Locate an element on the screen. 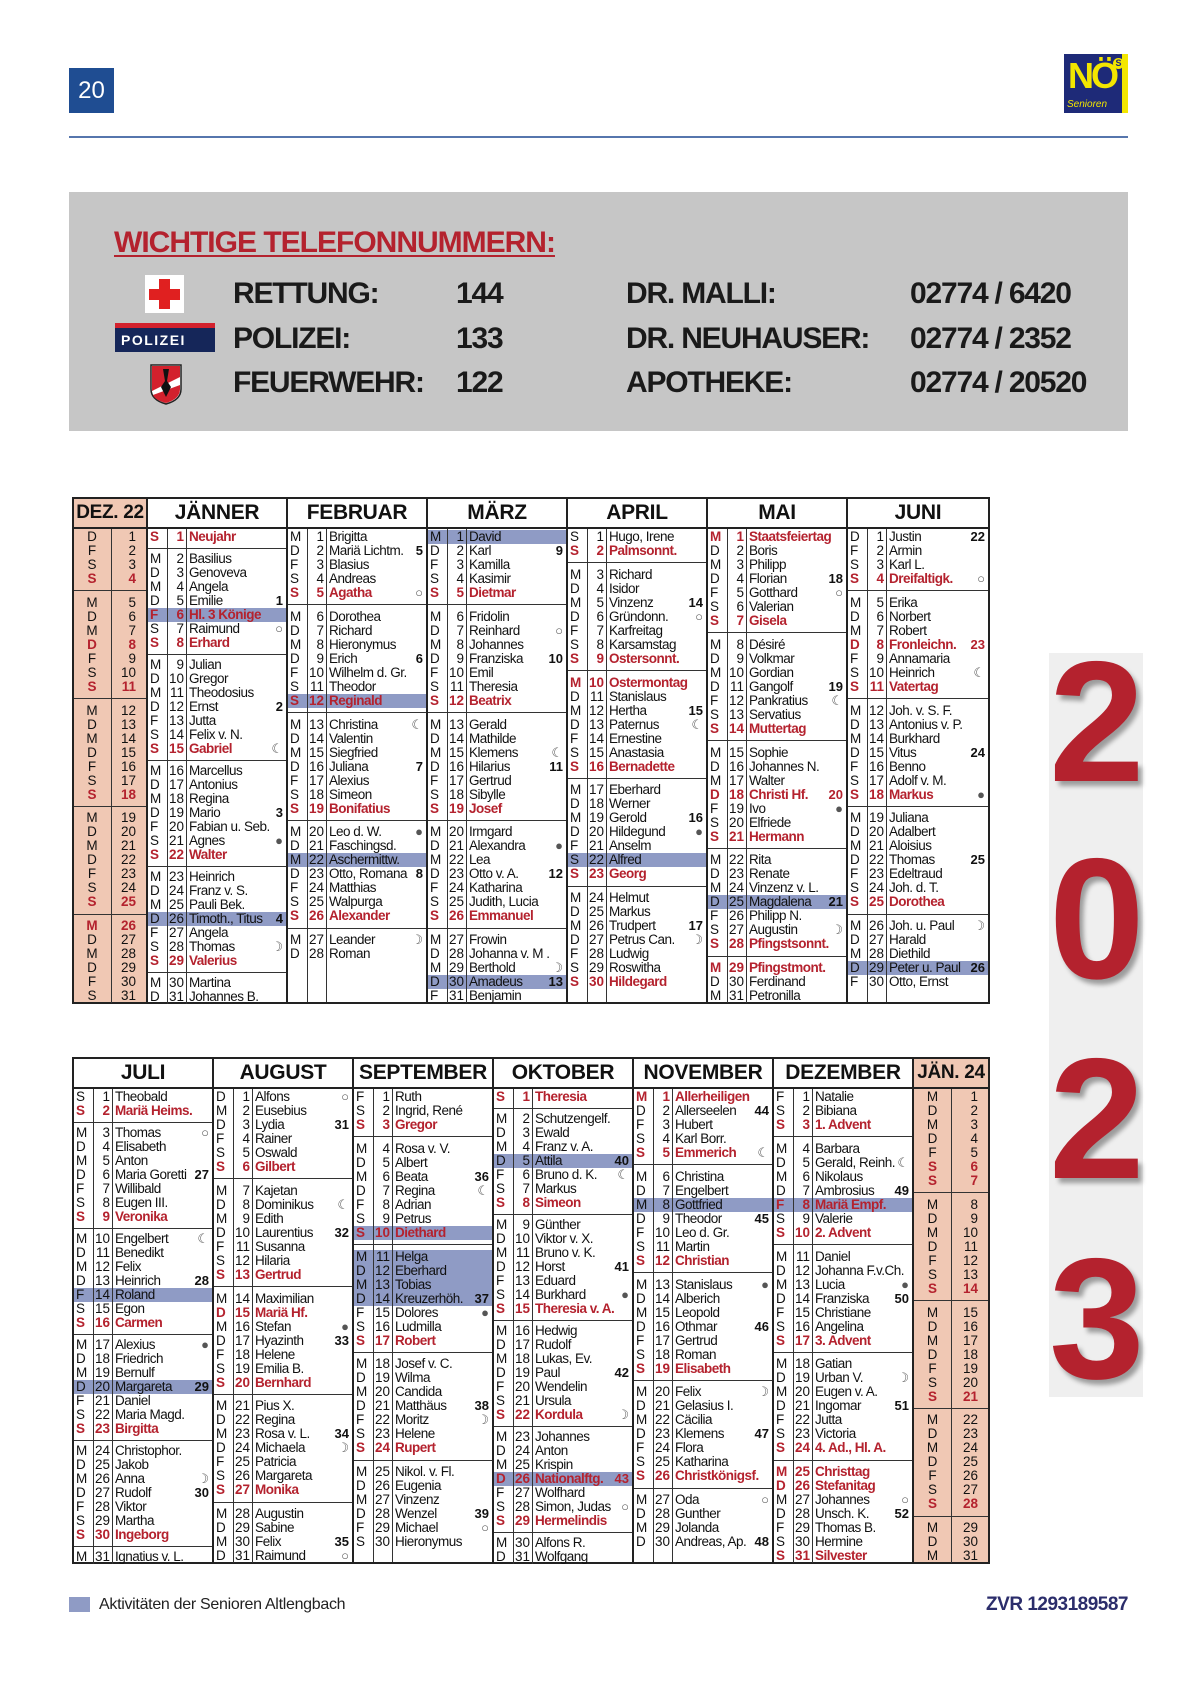 The image size is (1190, 1682). name-day: Birgitta is located at coordinates (137, 1428).